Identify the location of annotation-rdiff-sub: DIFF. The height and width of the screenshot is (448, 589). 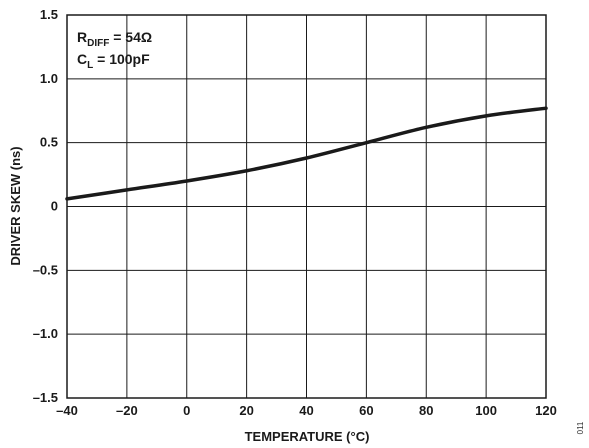
(98, 43).